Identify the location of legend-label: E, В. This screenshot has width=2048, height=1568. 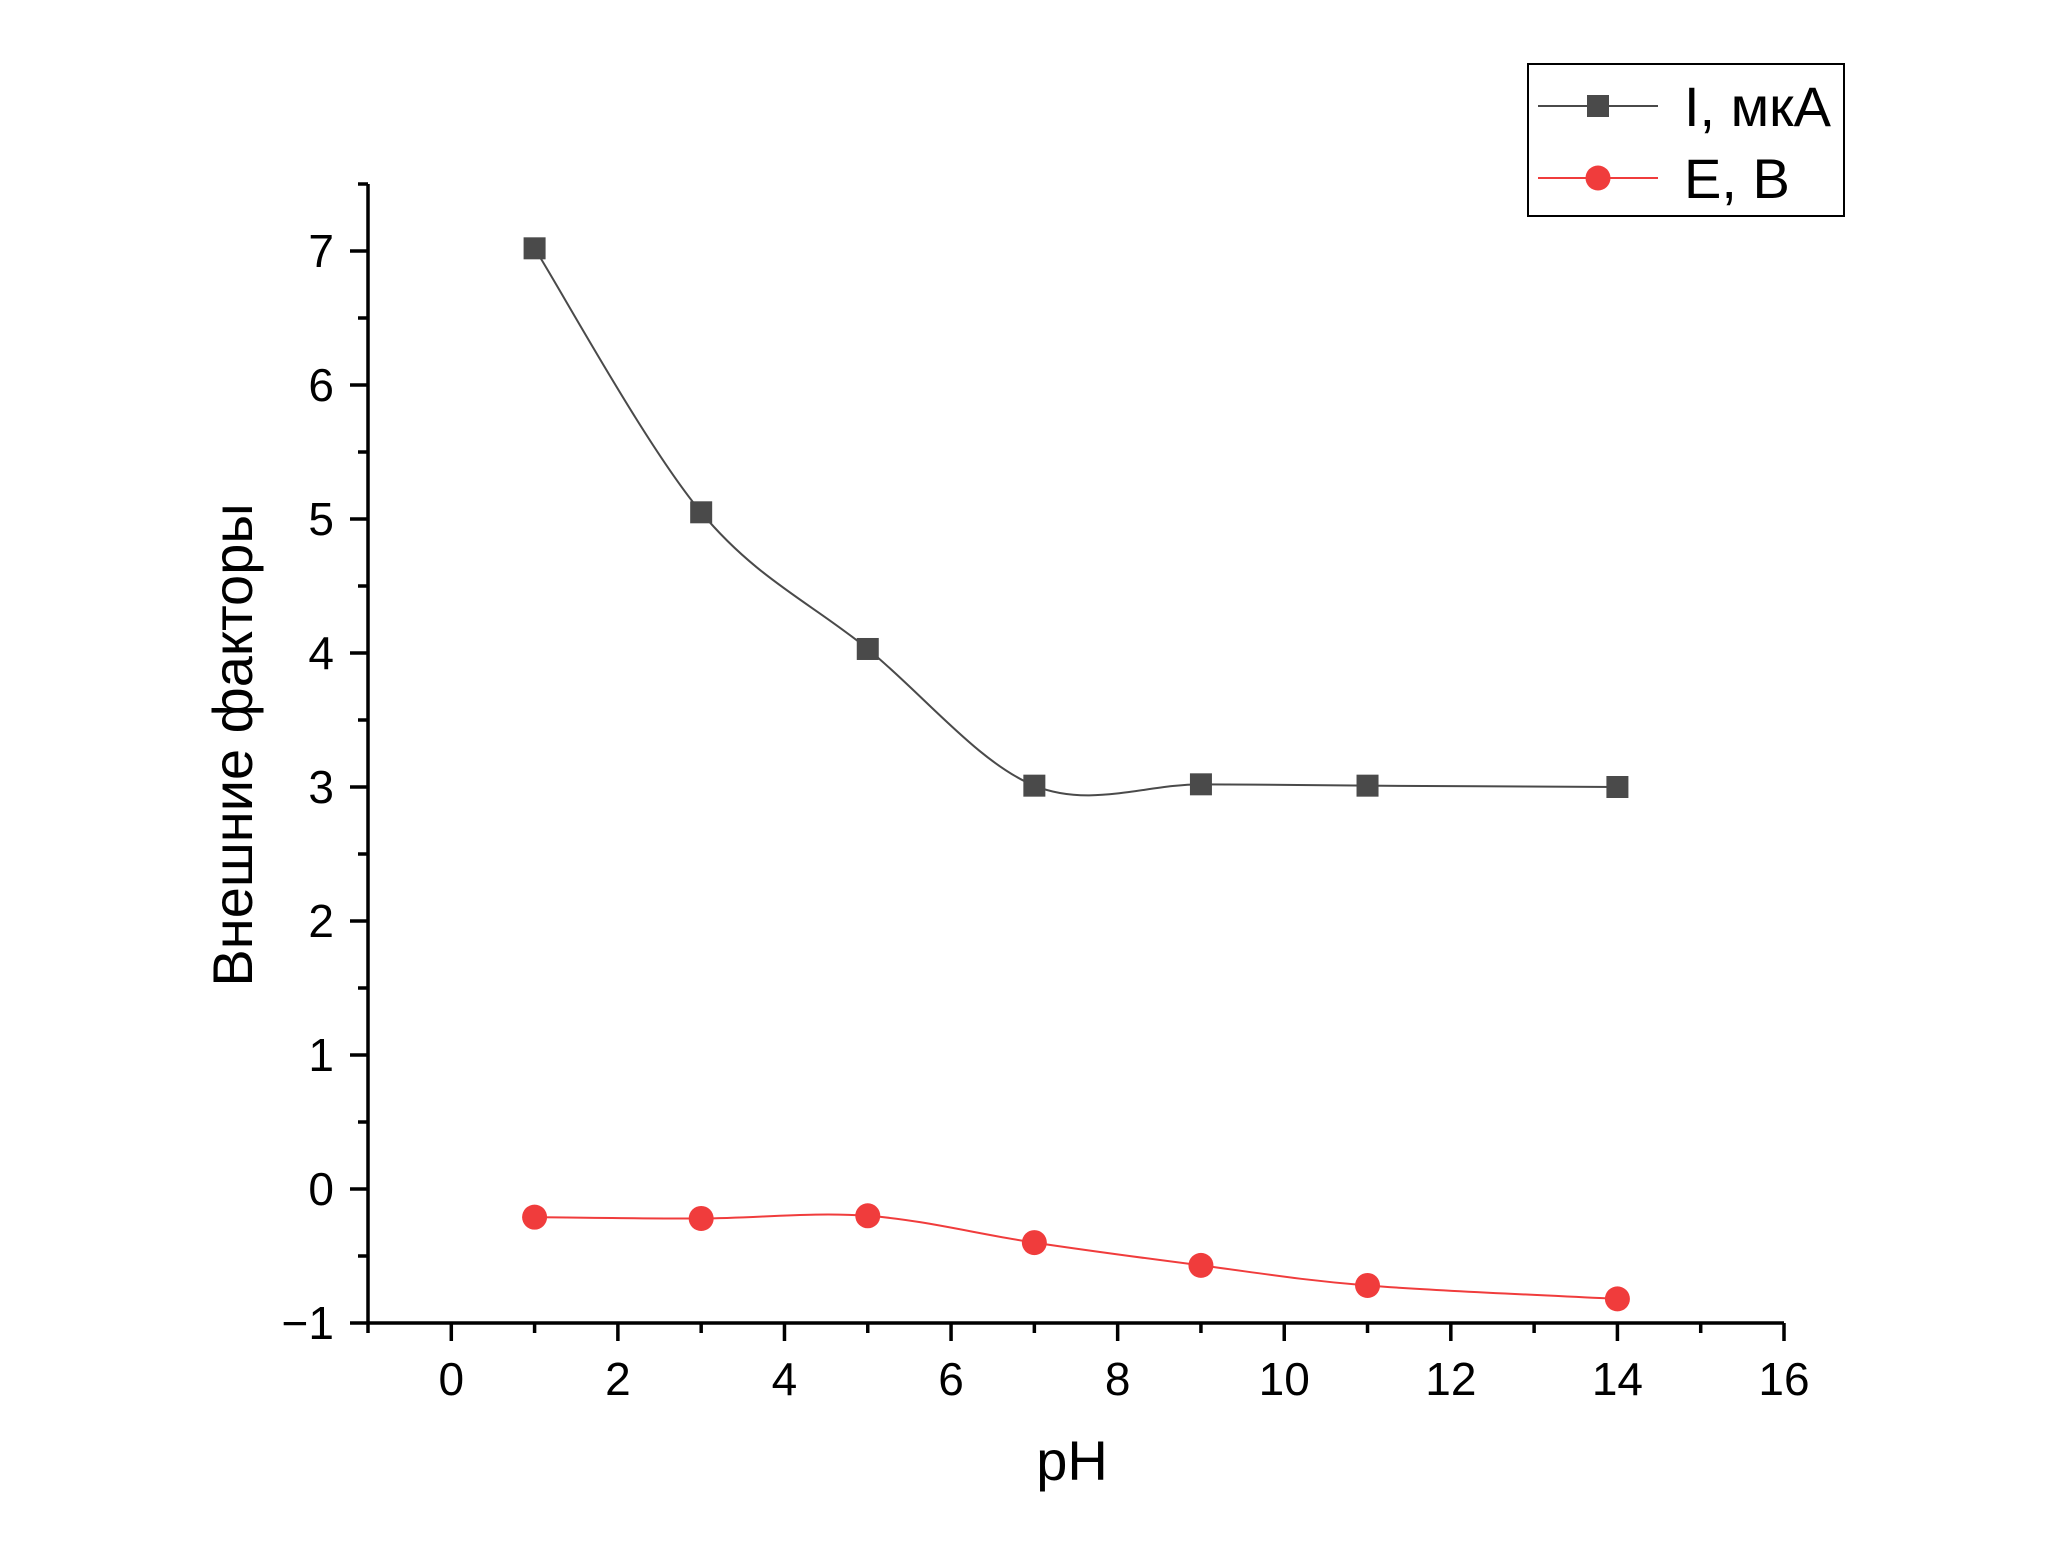
(1737, 178).